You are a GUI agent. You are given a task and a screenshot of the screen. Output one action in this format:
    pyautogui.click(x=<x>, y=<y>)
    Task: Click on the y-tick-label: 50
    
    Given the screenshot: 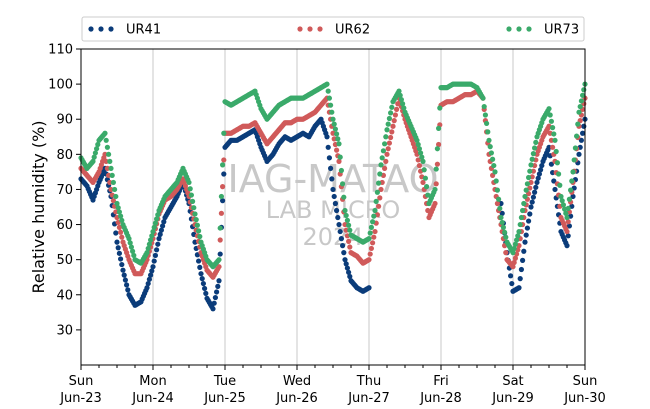 What is the action you would take?
    pyautogui.click(x=64, y=260)
    